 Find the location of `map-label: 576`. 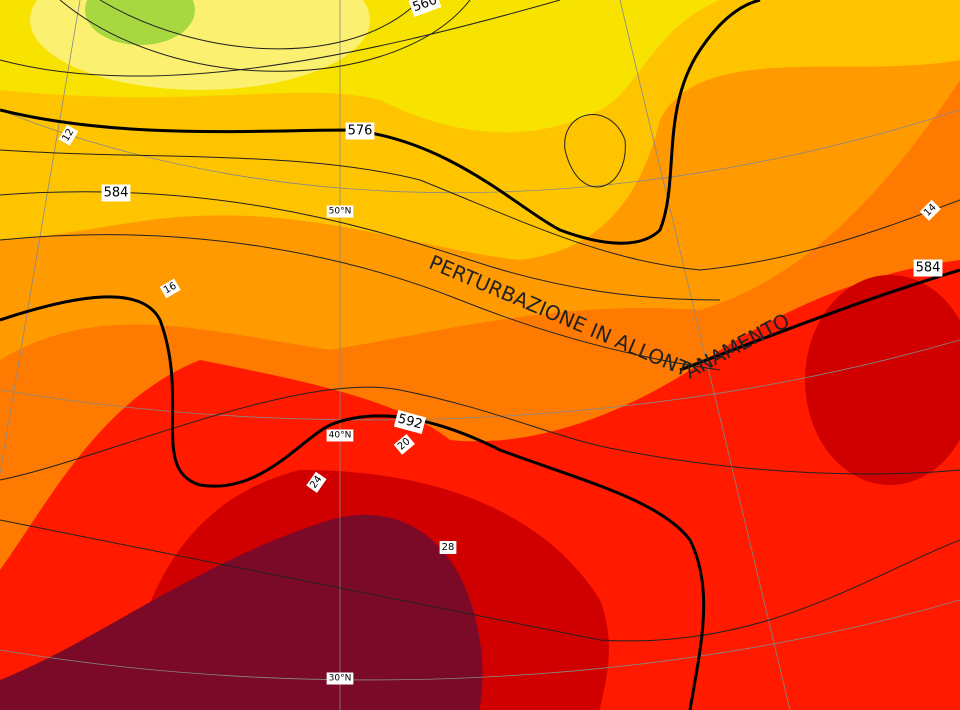

map-label: 576 is located at coordinates (360, 131).